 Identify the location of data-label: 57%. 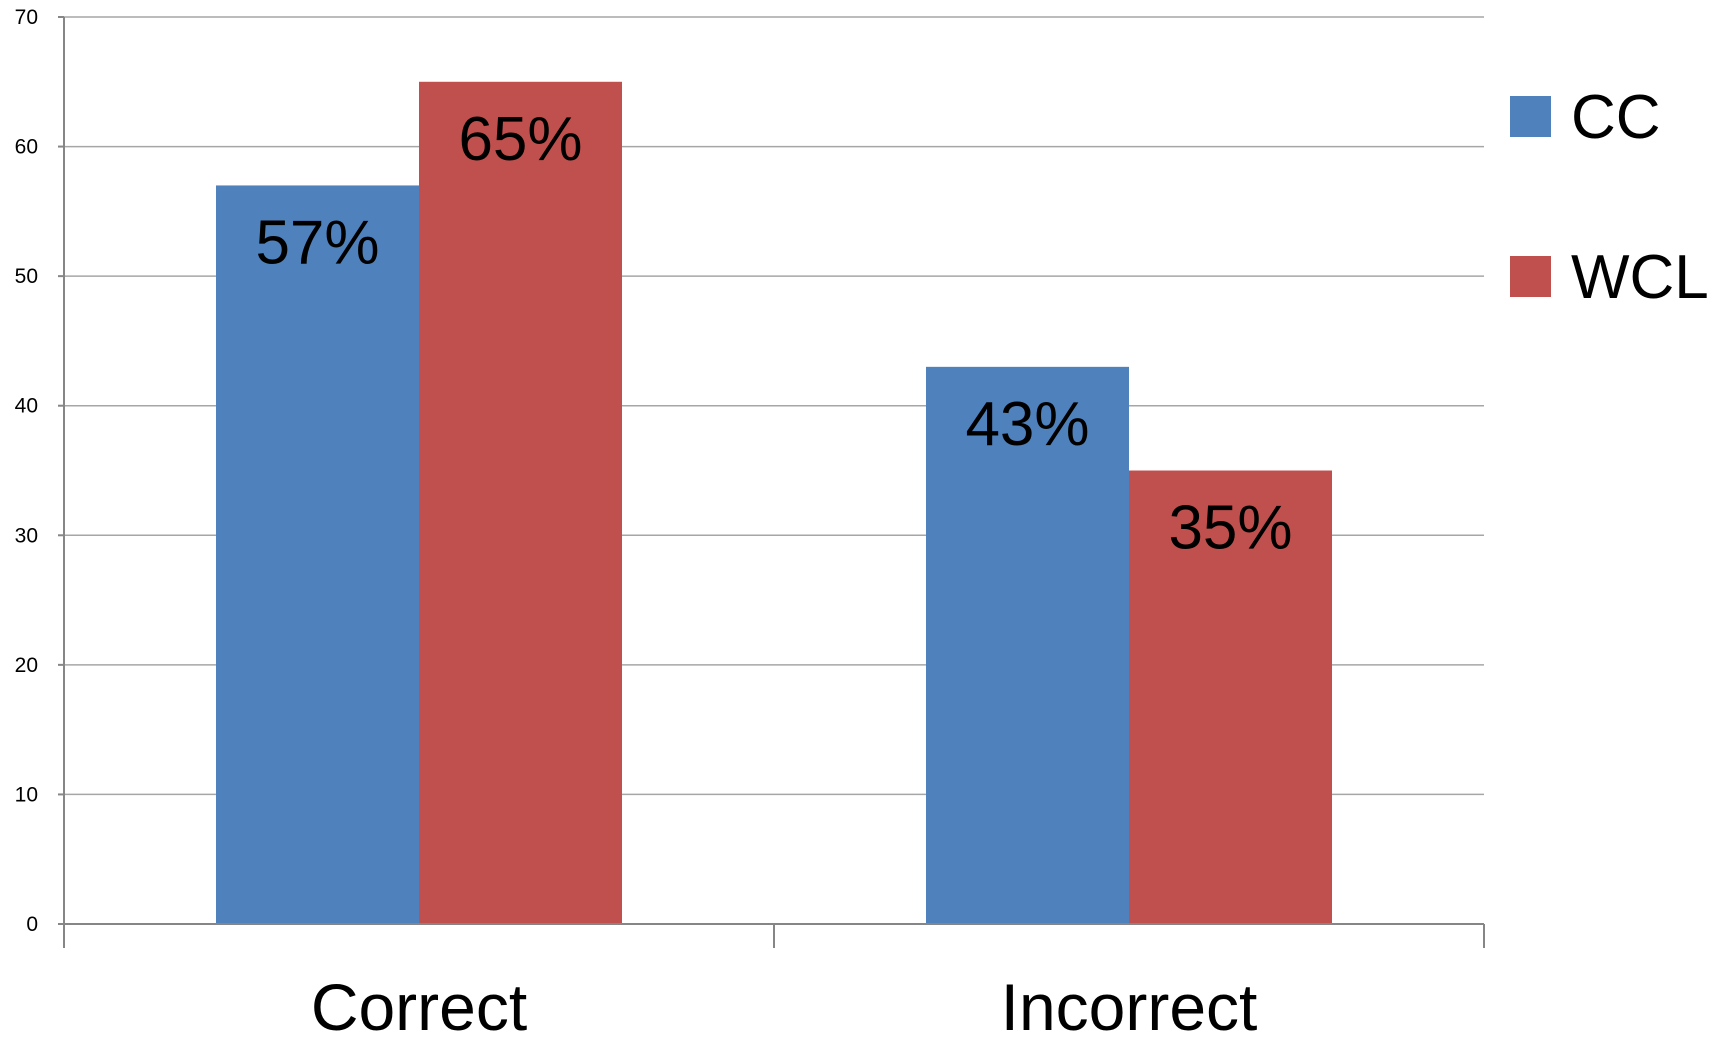
(317, 242).